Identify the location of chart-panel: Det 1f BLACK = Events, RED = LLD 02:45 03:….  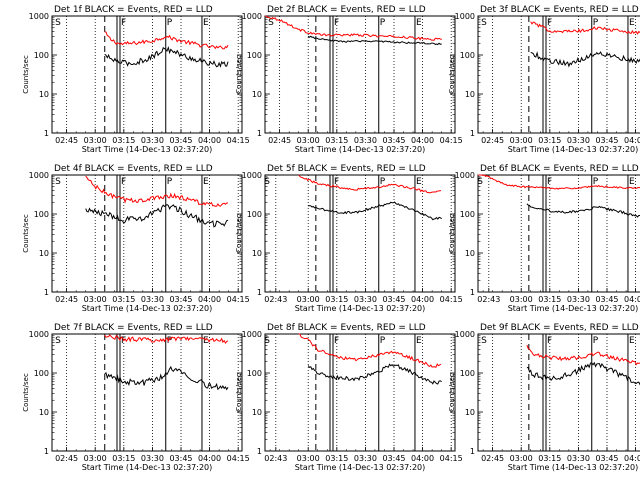
(136, 79).